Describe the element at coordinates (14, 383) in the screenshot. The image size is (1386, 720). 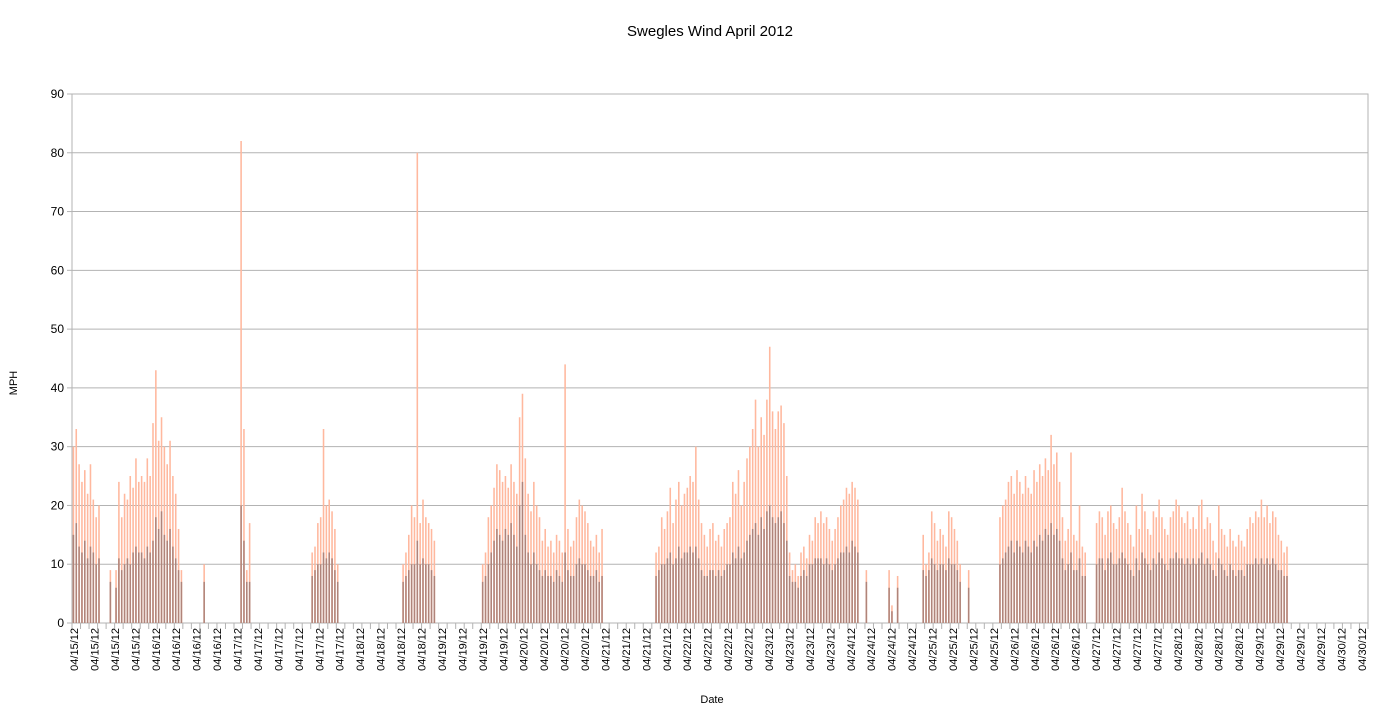
I see `y-axis-title: MPH` at that location.